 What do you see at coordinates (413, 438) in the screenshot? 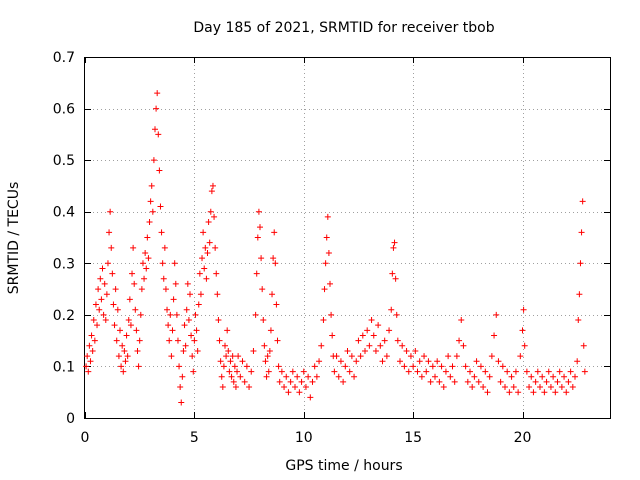
I see `x-tick-label: 15` at bounding box center [413, 438].